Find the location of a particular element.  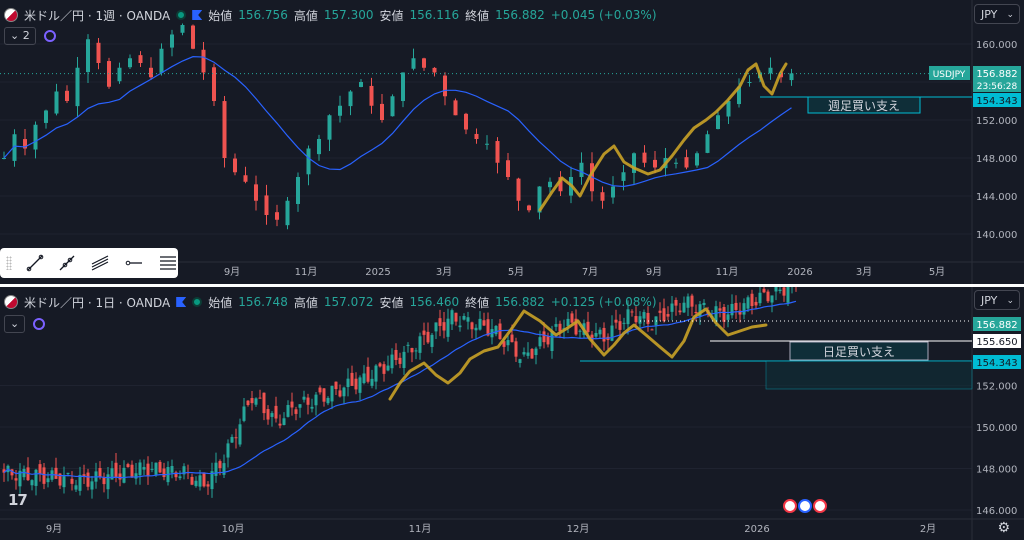

weekly-symbol-title: 米ドル／円 · 1週 · OANDA is located at coordinates (97, 15).